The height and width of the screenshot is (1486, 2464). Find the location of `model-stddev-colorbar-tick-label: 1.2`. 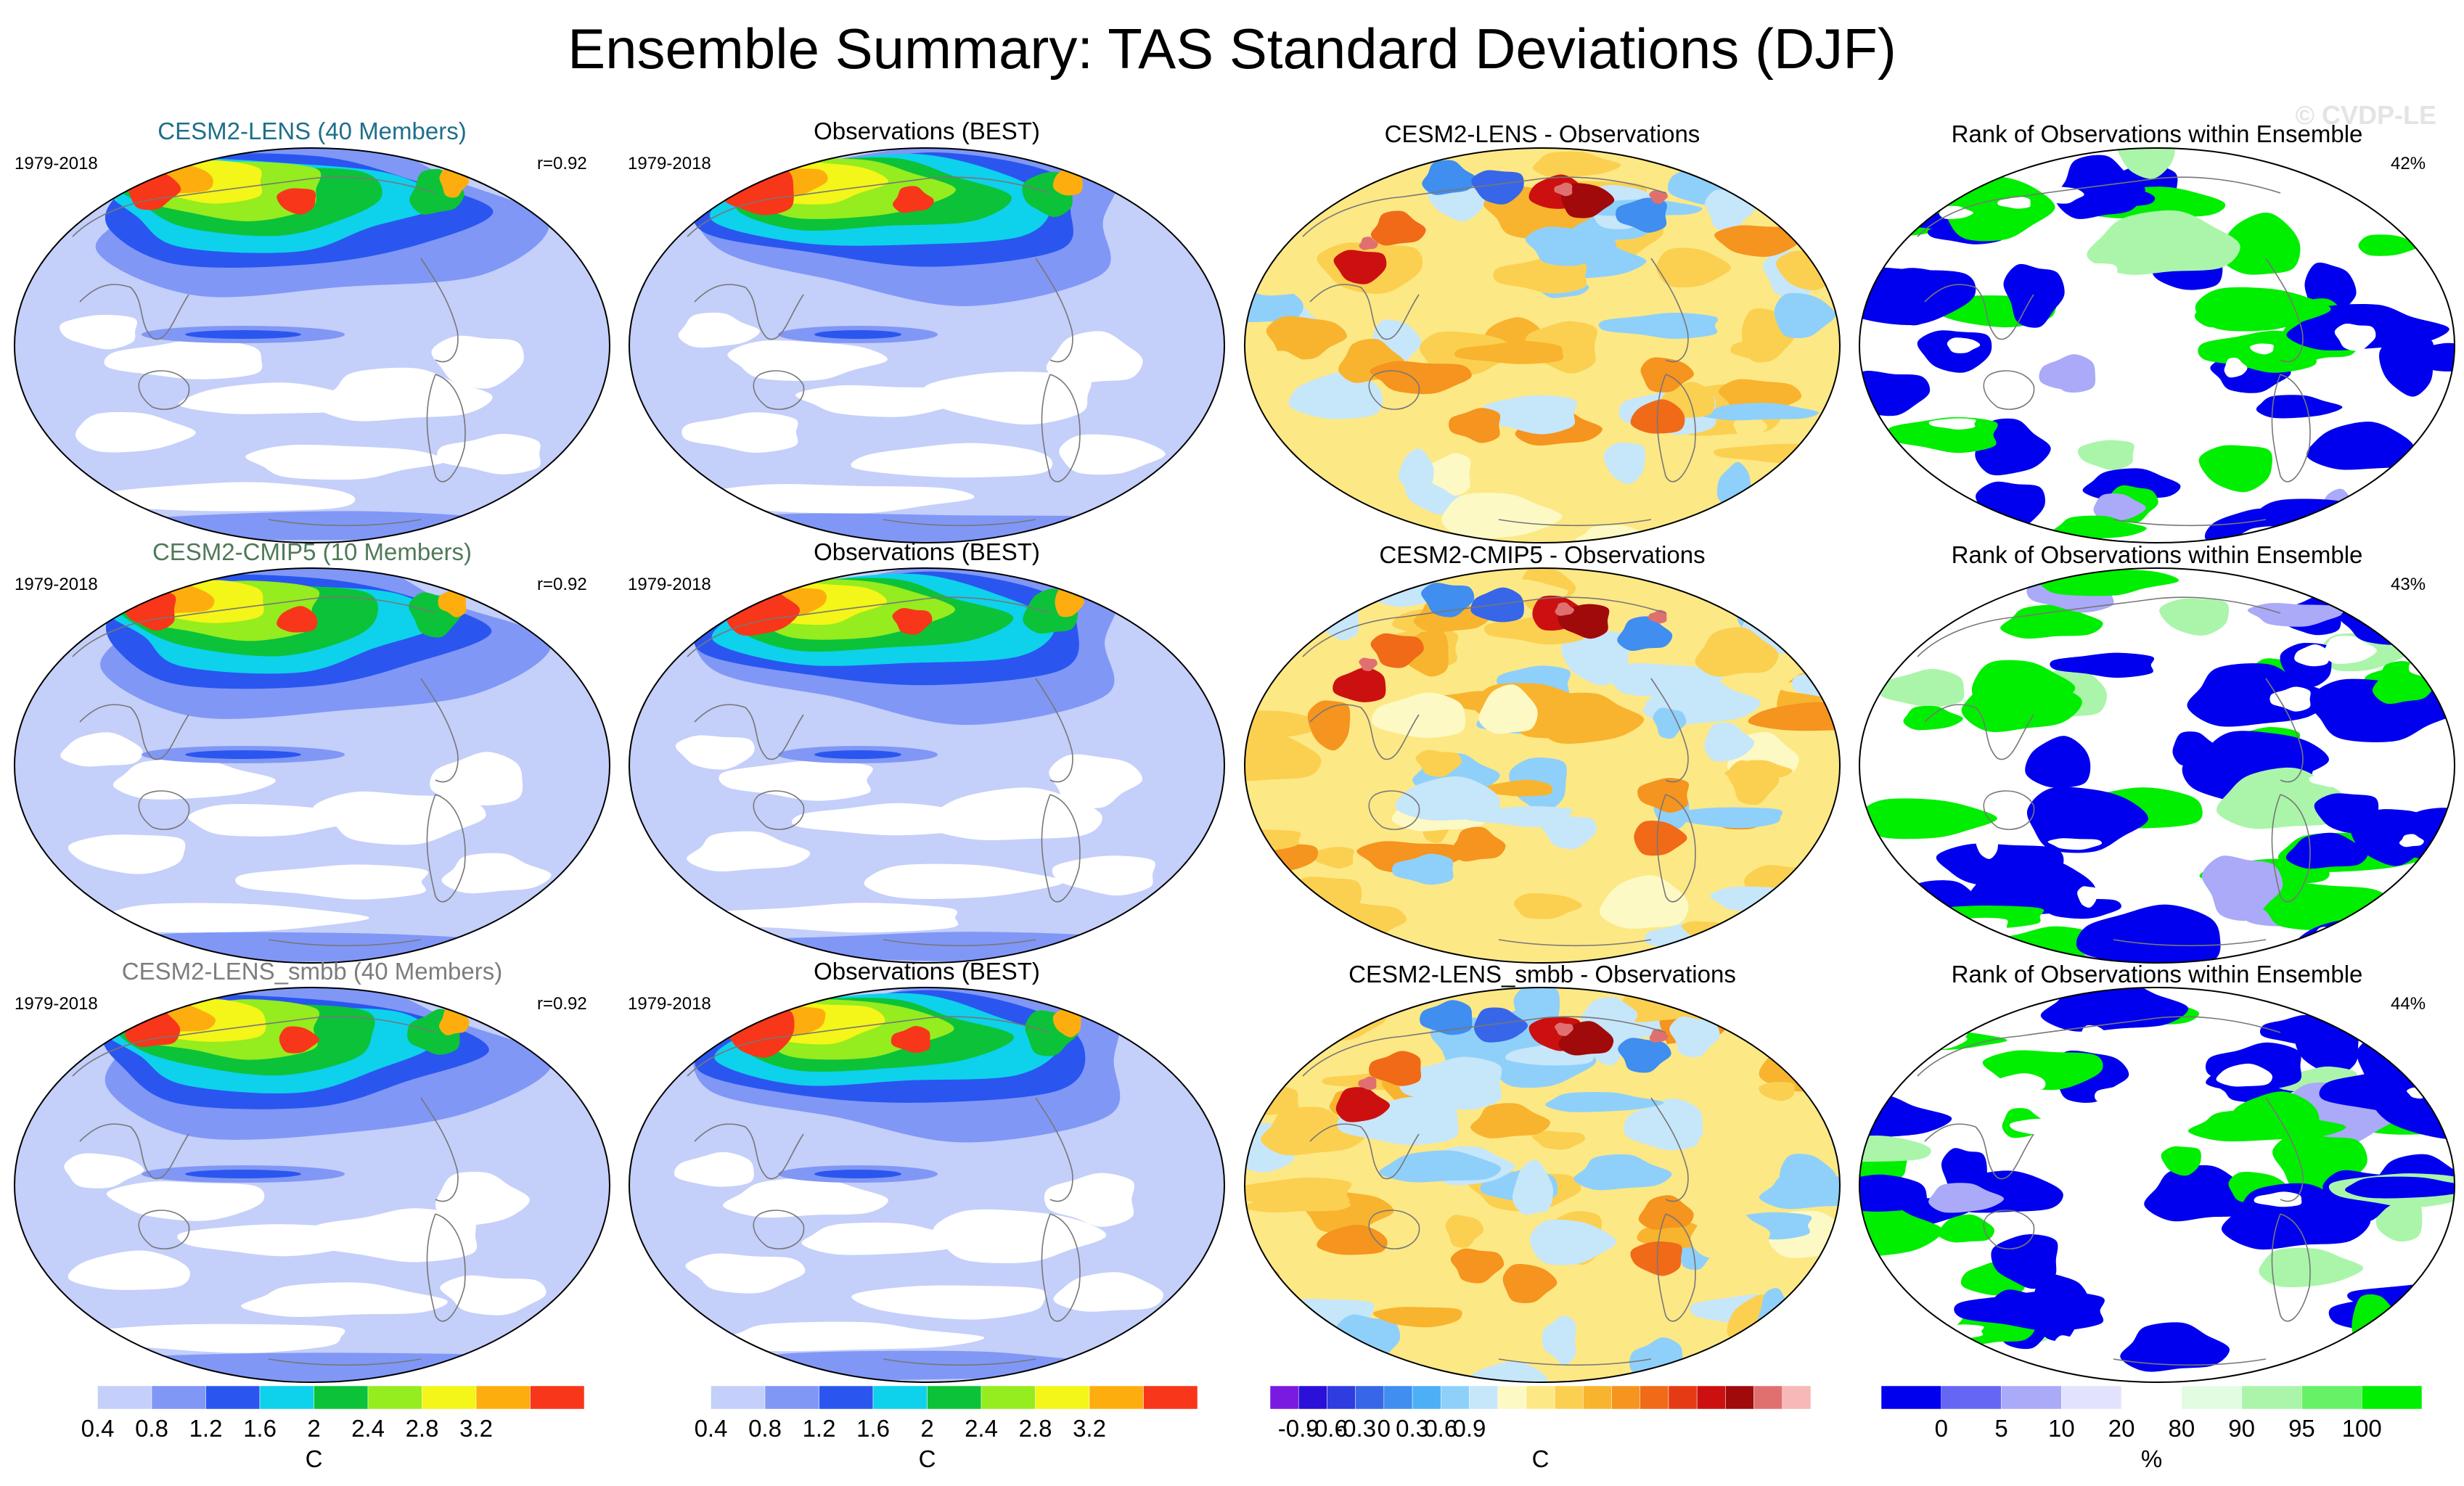

model-stddev-colorbar-tick-label: 1.2 is located at coordinates (206, 1428).